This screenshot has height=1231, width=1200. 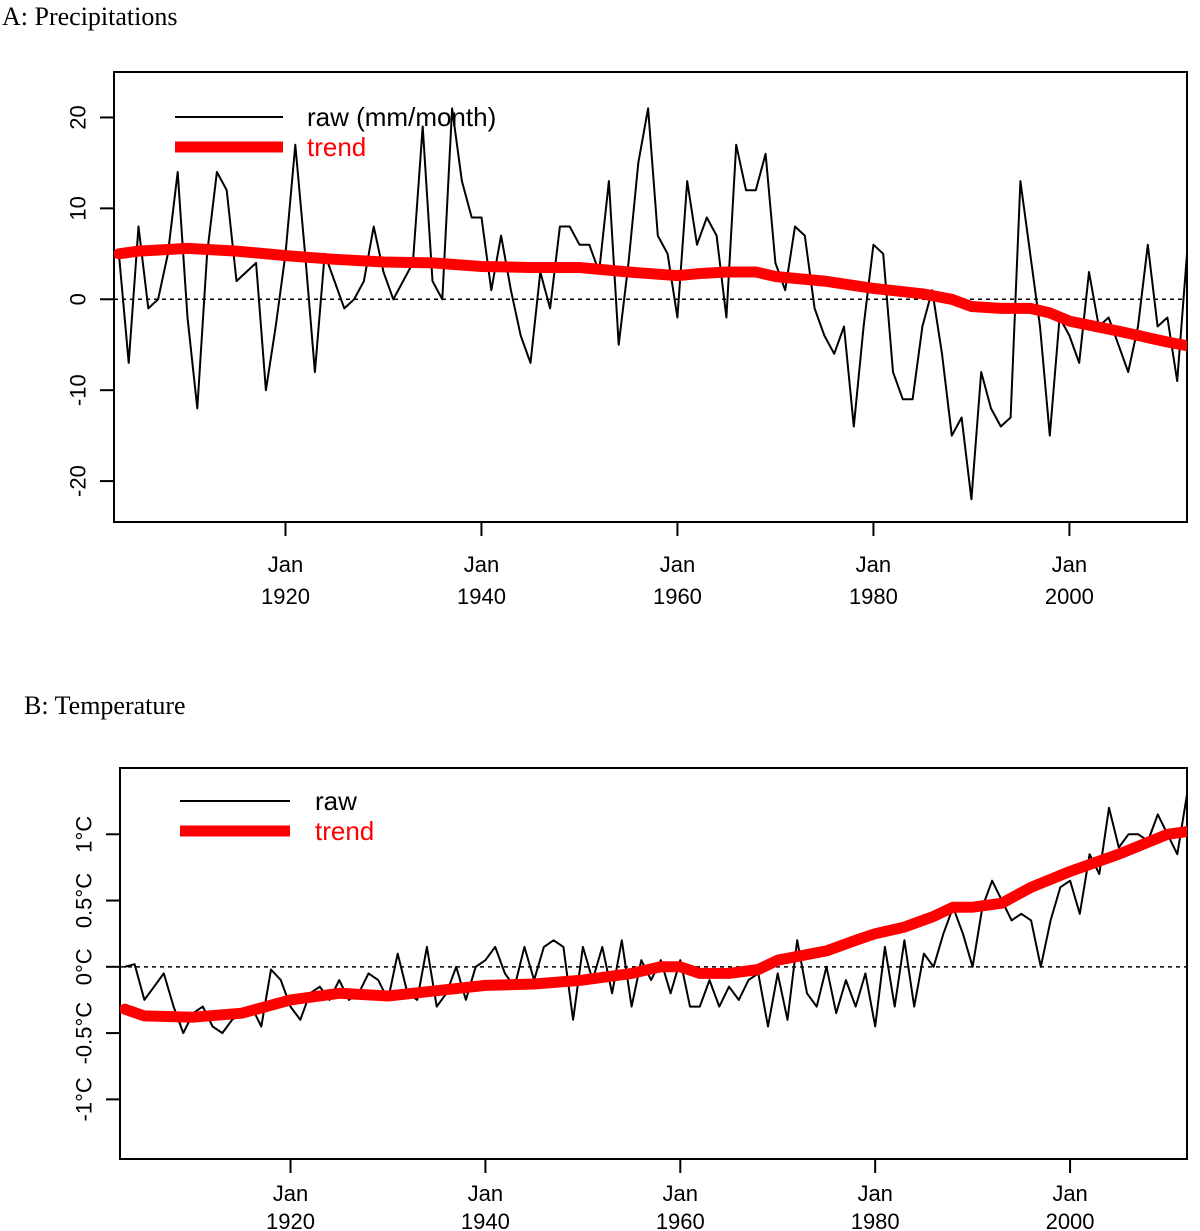 I want to click on y-tick-label: 0, so click(x=78, y=299).